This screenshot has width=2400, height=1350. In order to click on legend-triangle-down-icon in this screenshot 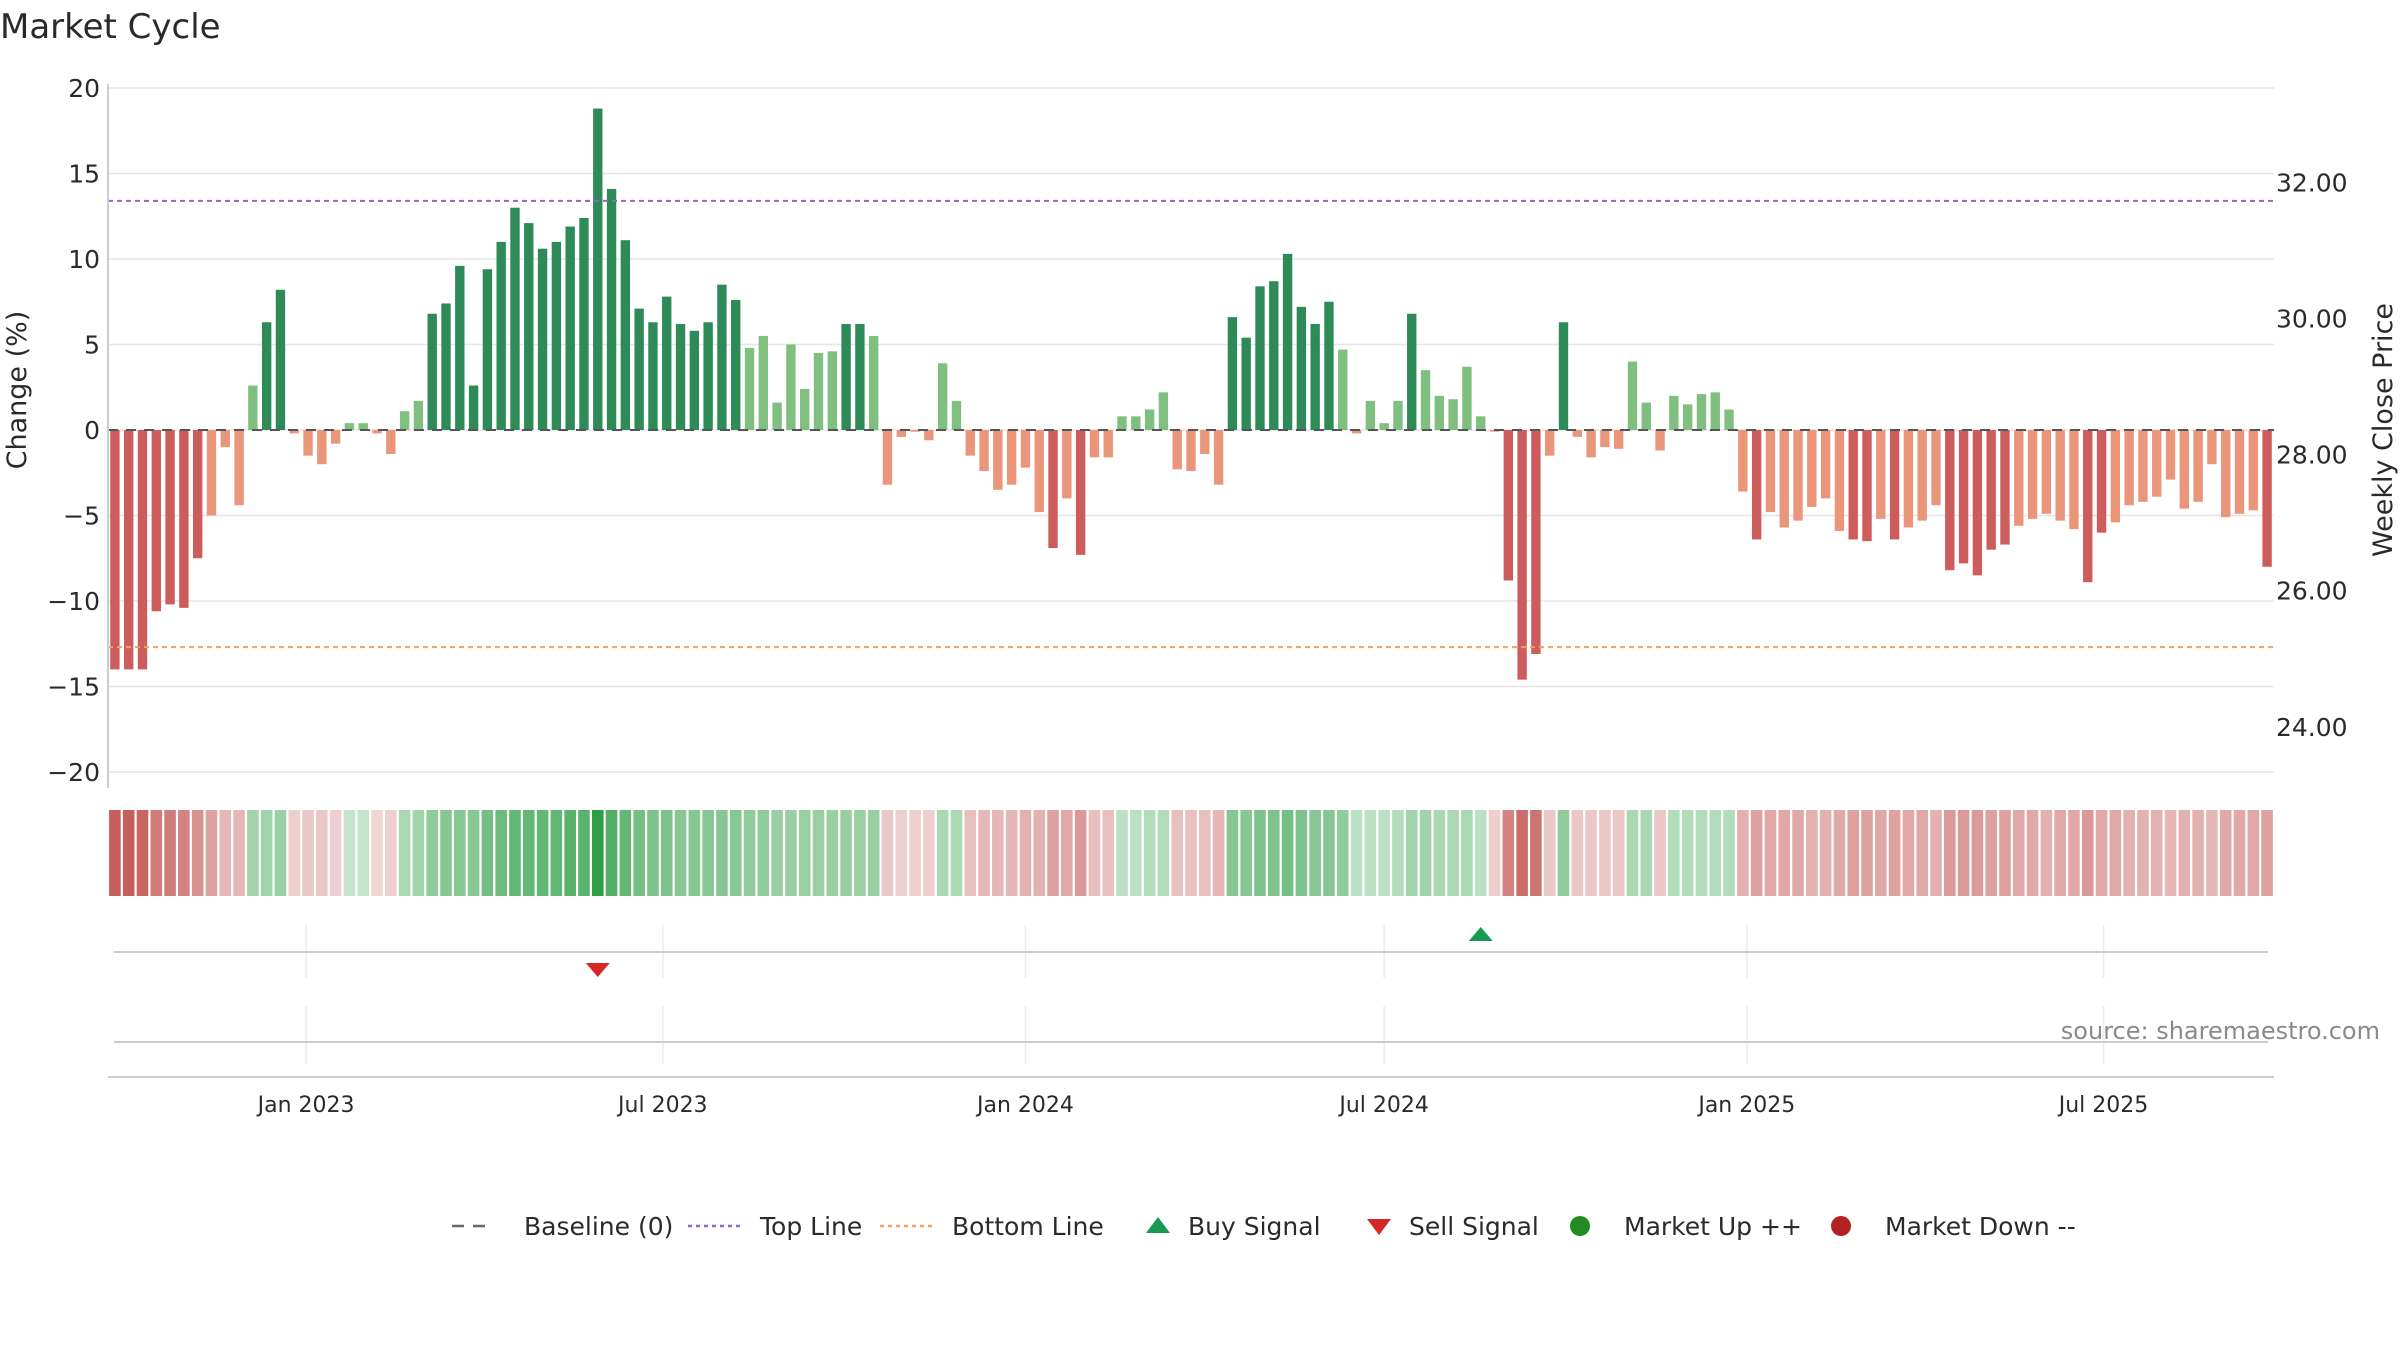, I will do `click(1379, 1227)`.